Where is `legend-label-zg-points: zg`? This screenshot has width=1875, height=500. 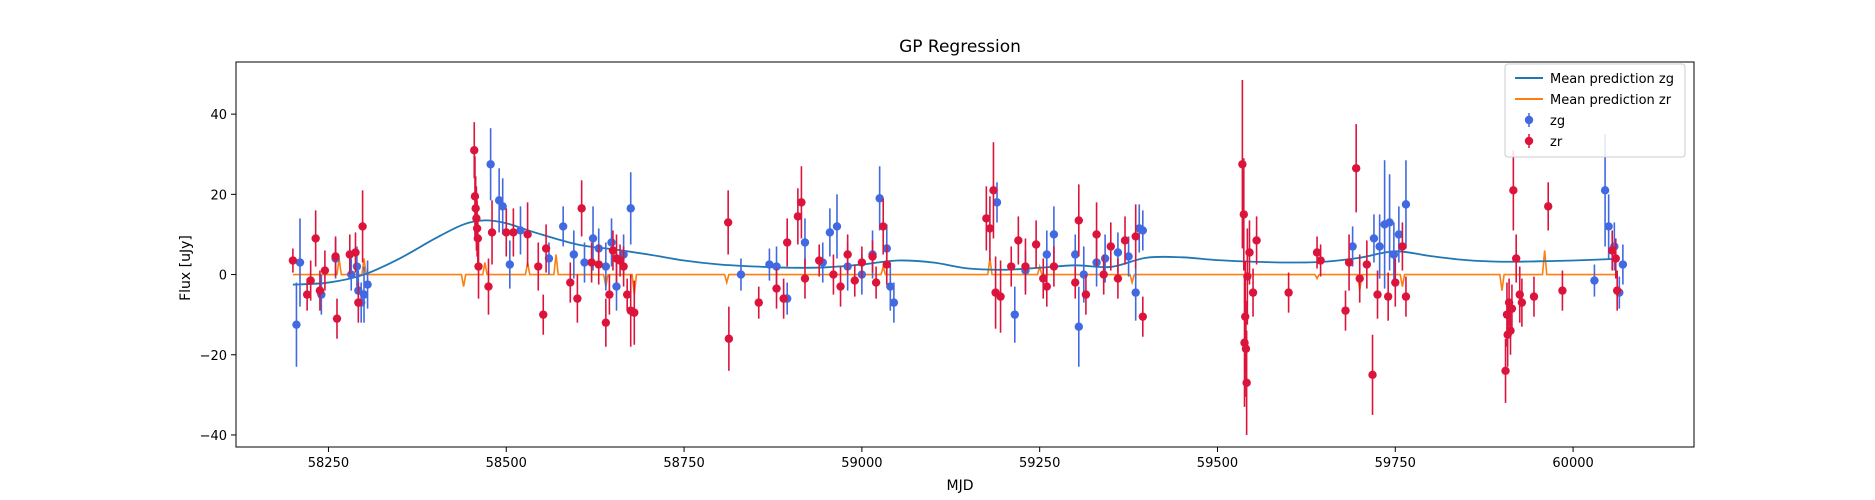
legend-label-zg-points: zg is located at coordinates (1557, 121).